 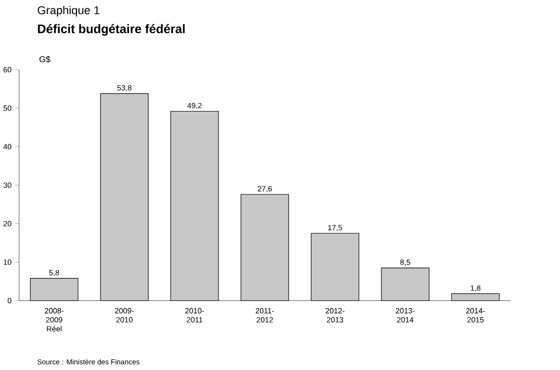 I want to click on chart-subtitle: Graphique 1, so click(x=69, y=11).